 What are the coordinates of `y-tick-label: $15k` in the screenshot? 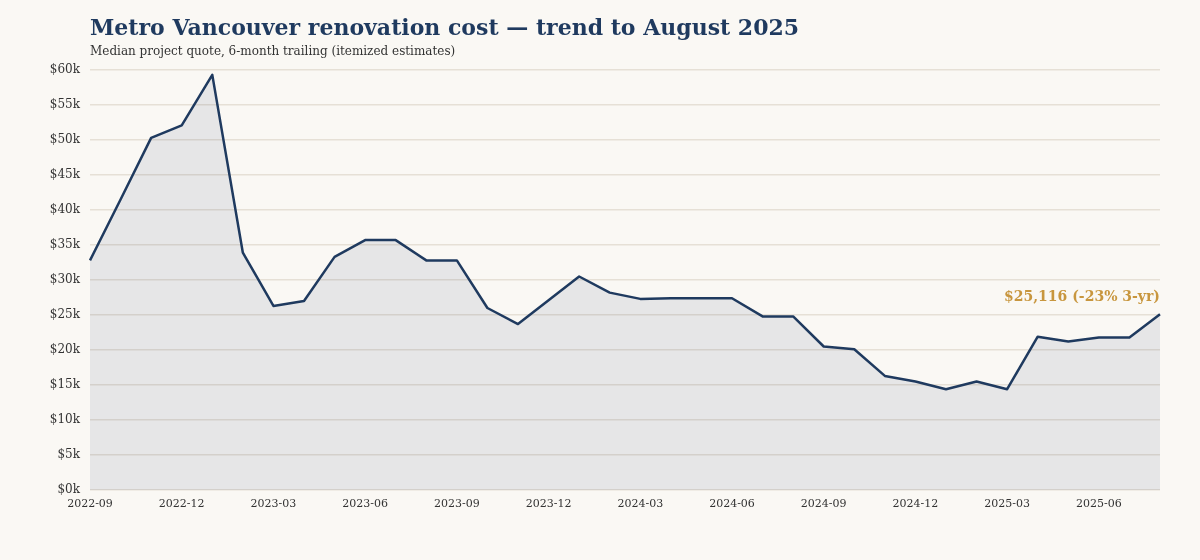 It's located at (65, 384).